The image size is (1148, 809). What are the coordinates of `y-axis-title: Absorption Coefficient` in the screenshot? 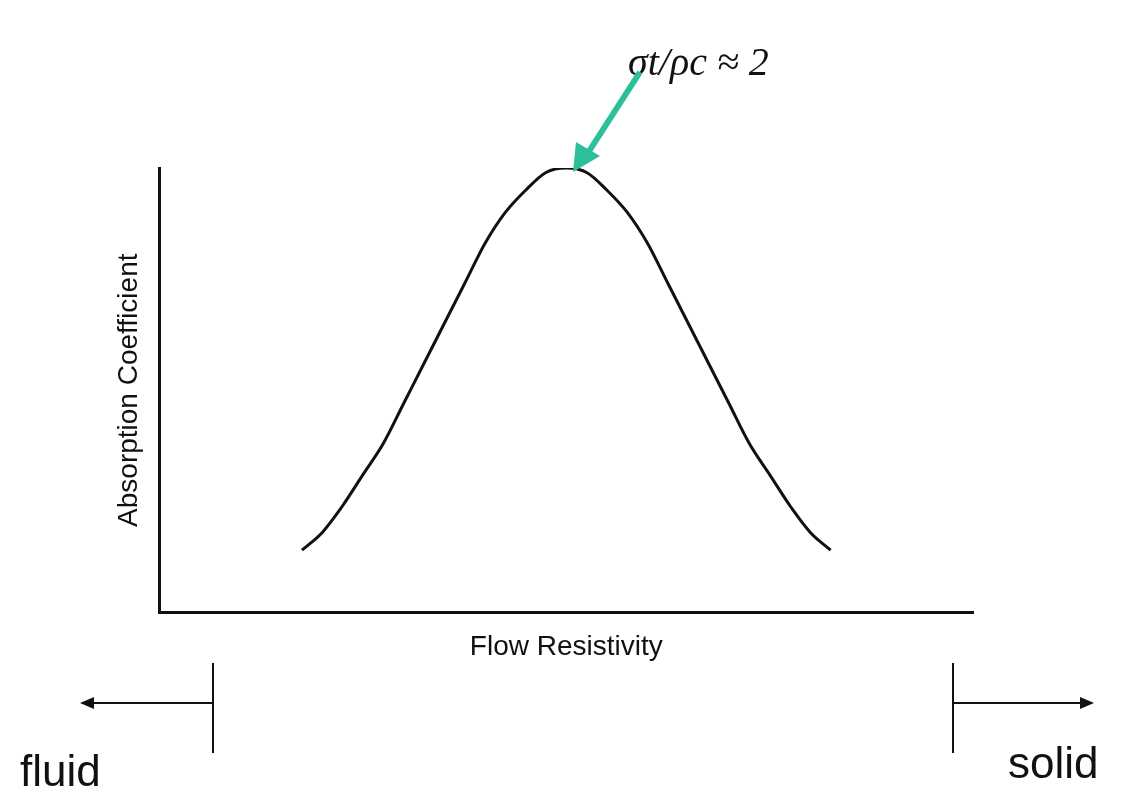 It's located at (127, 390).